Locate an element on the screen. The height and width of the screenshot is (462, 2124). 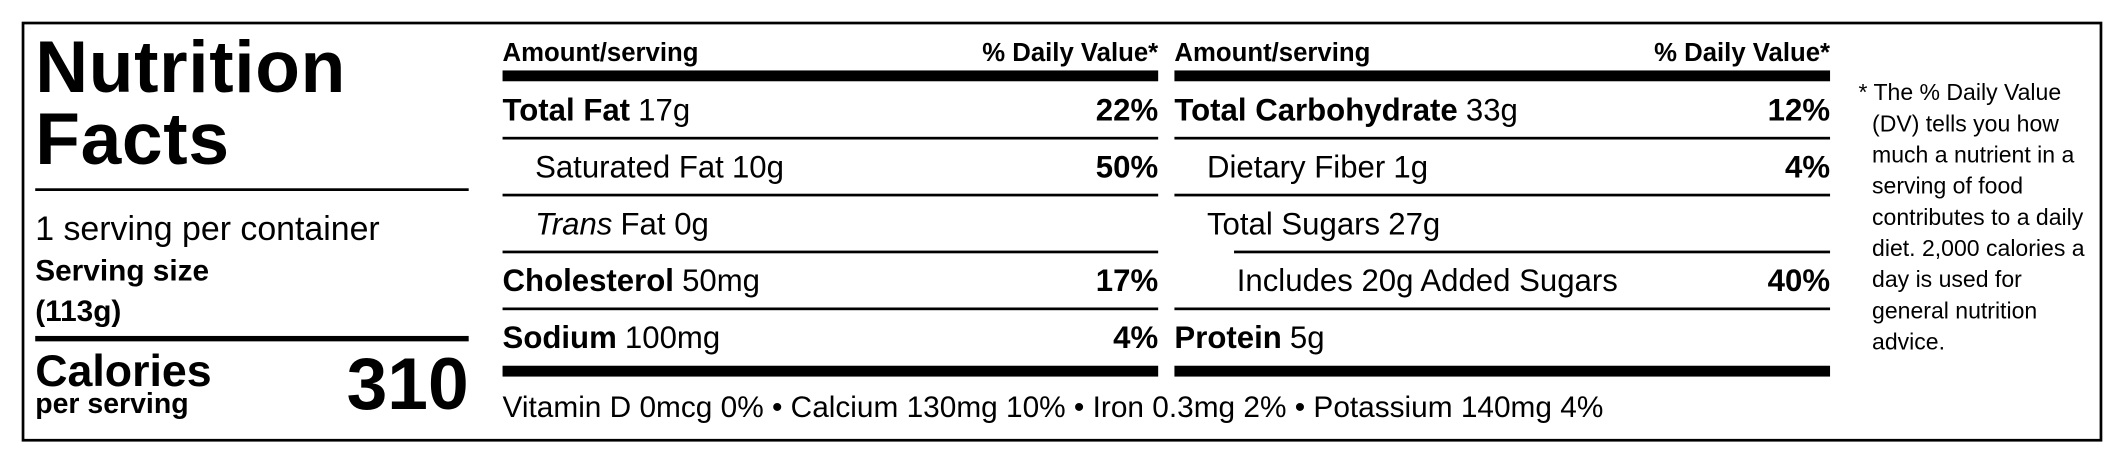
nutrient-row: Total Carbohydrate 33g 12% is located at coordinates (1502, 109).